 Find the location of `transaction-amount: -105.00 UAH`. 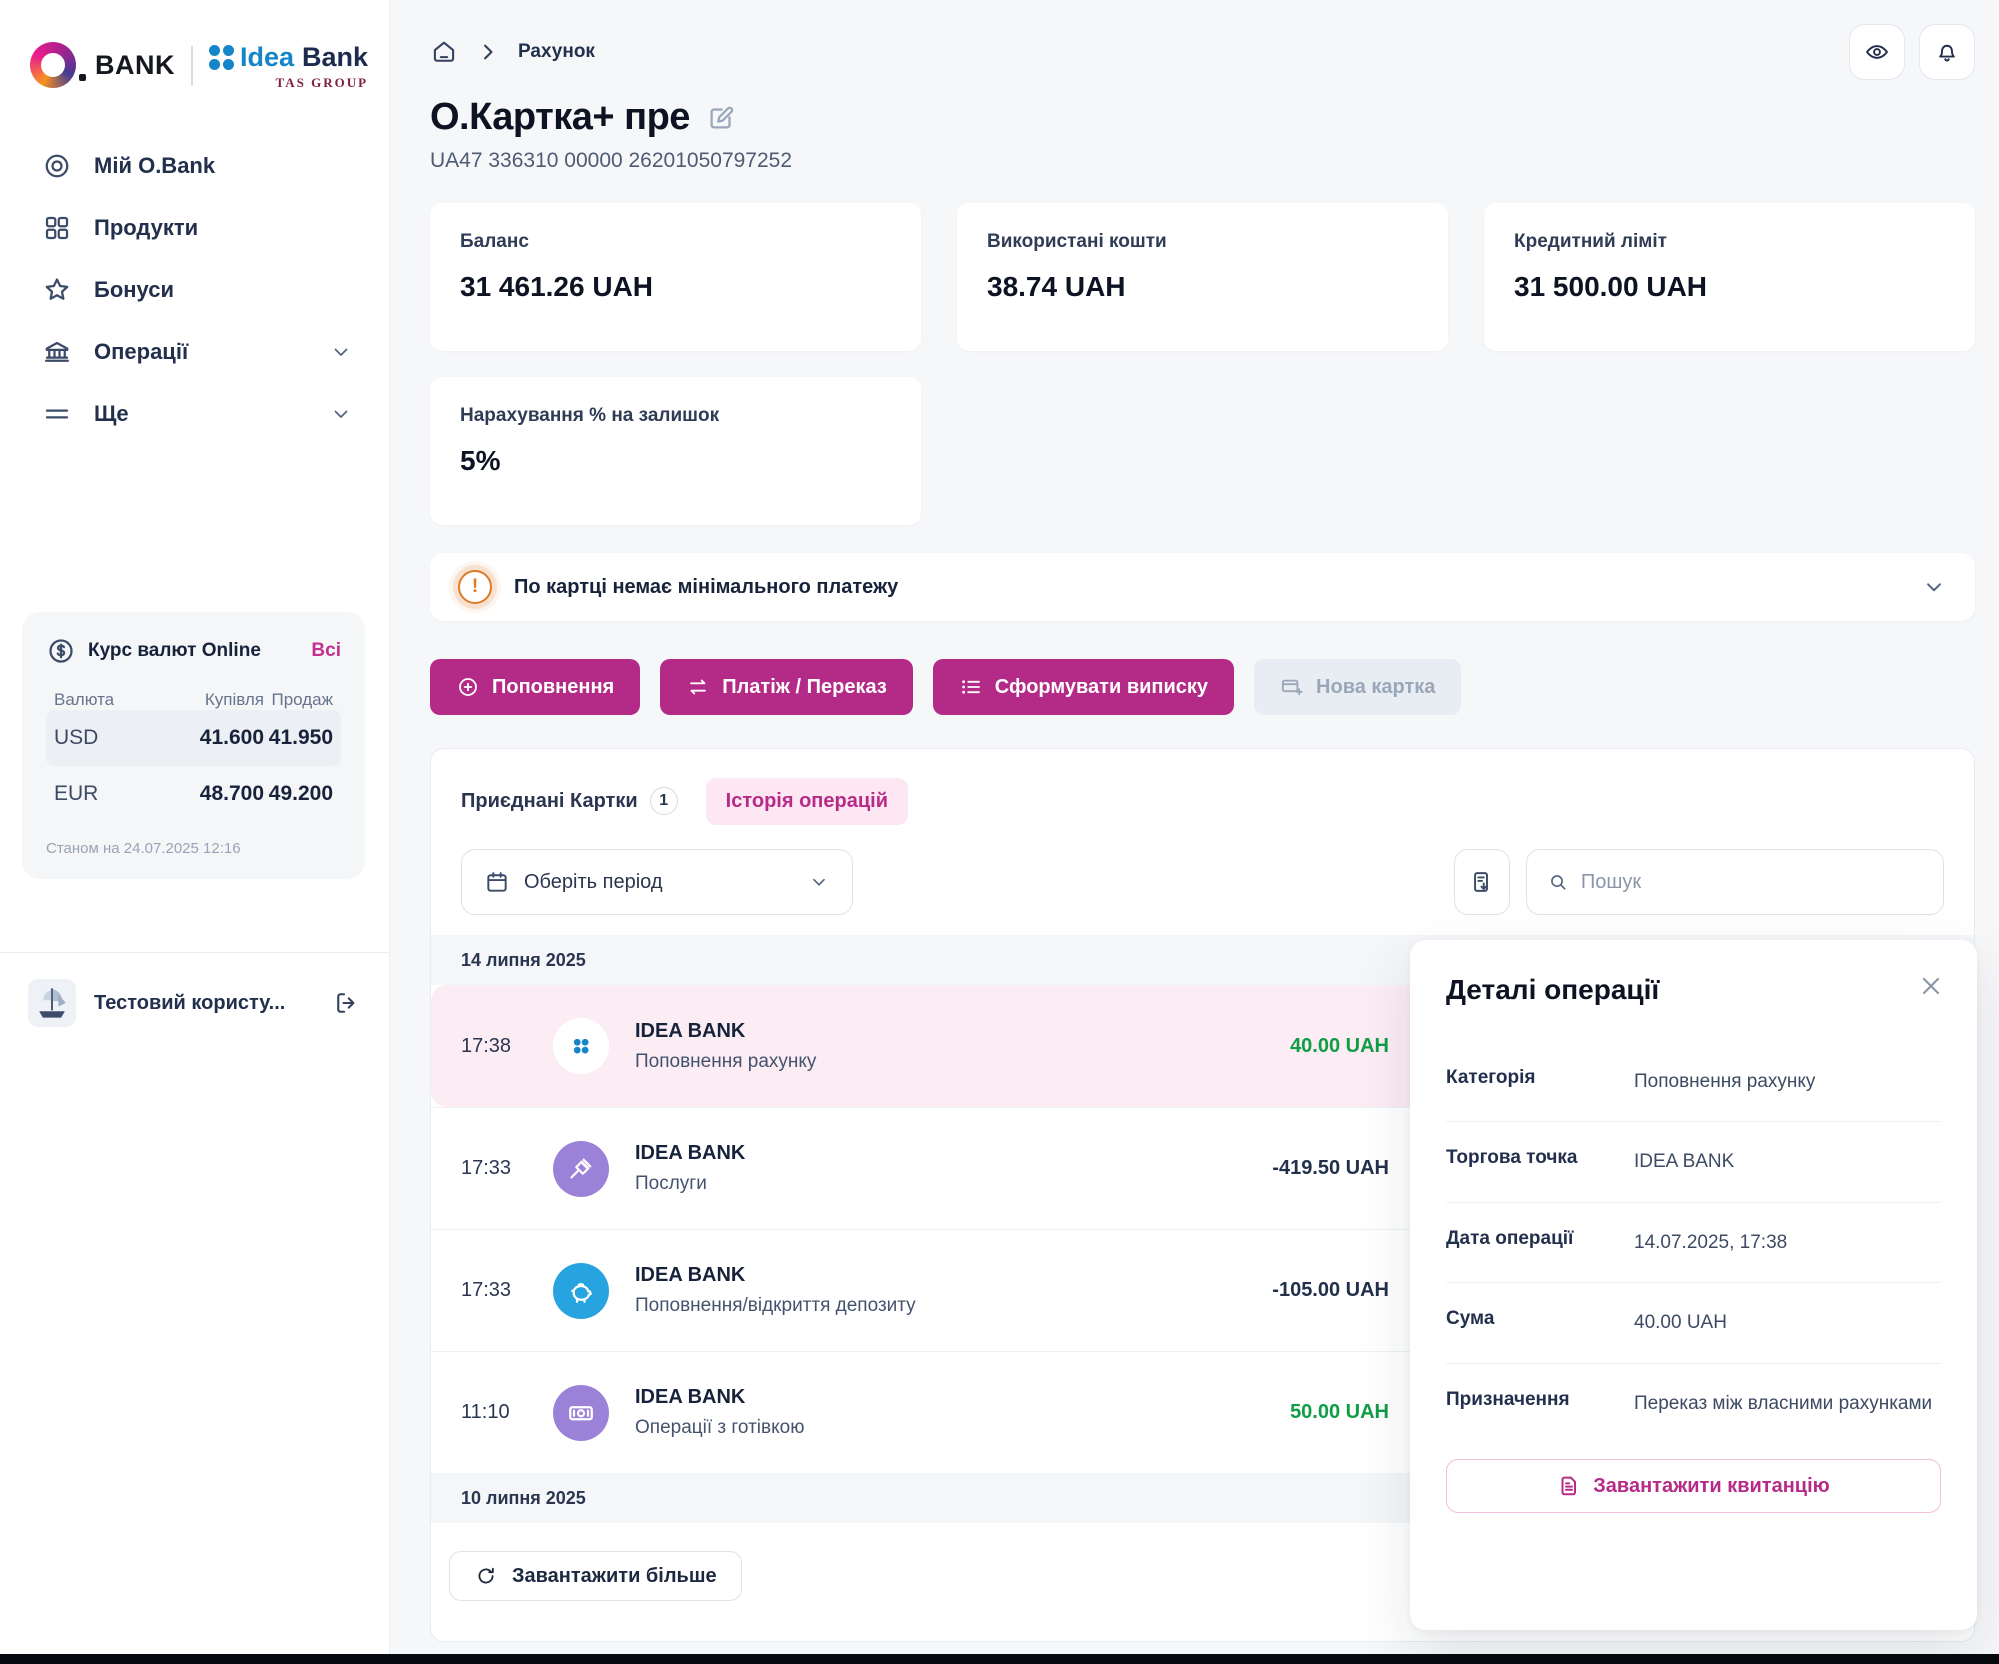

transaction-amount: -105.00 UAH is located at coordinates (1330, 1290).